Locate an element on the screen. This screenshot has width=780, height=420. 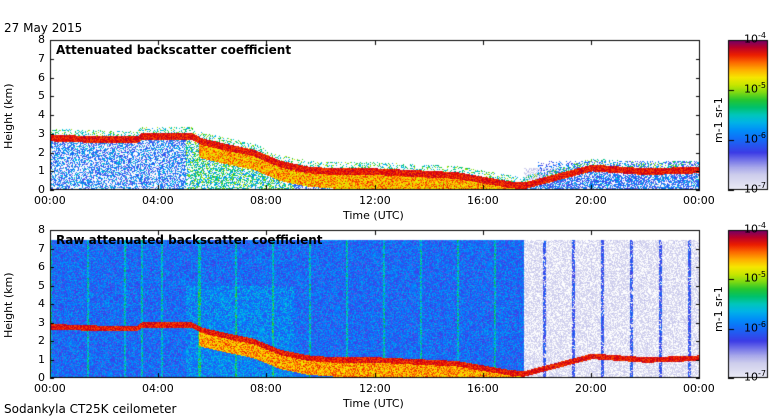
date-label: 27 May 2015 is located at coordinates (43, 28).